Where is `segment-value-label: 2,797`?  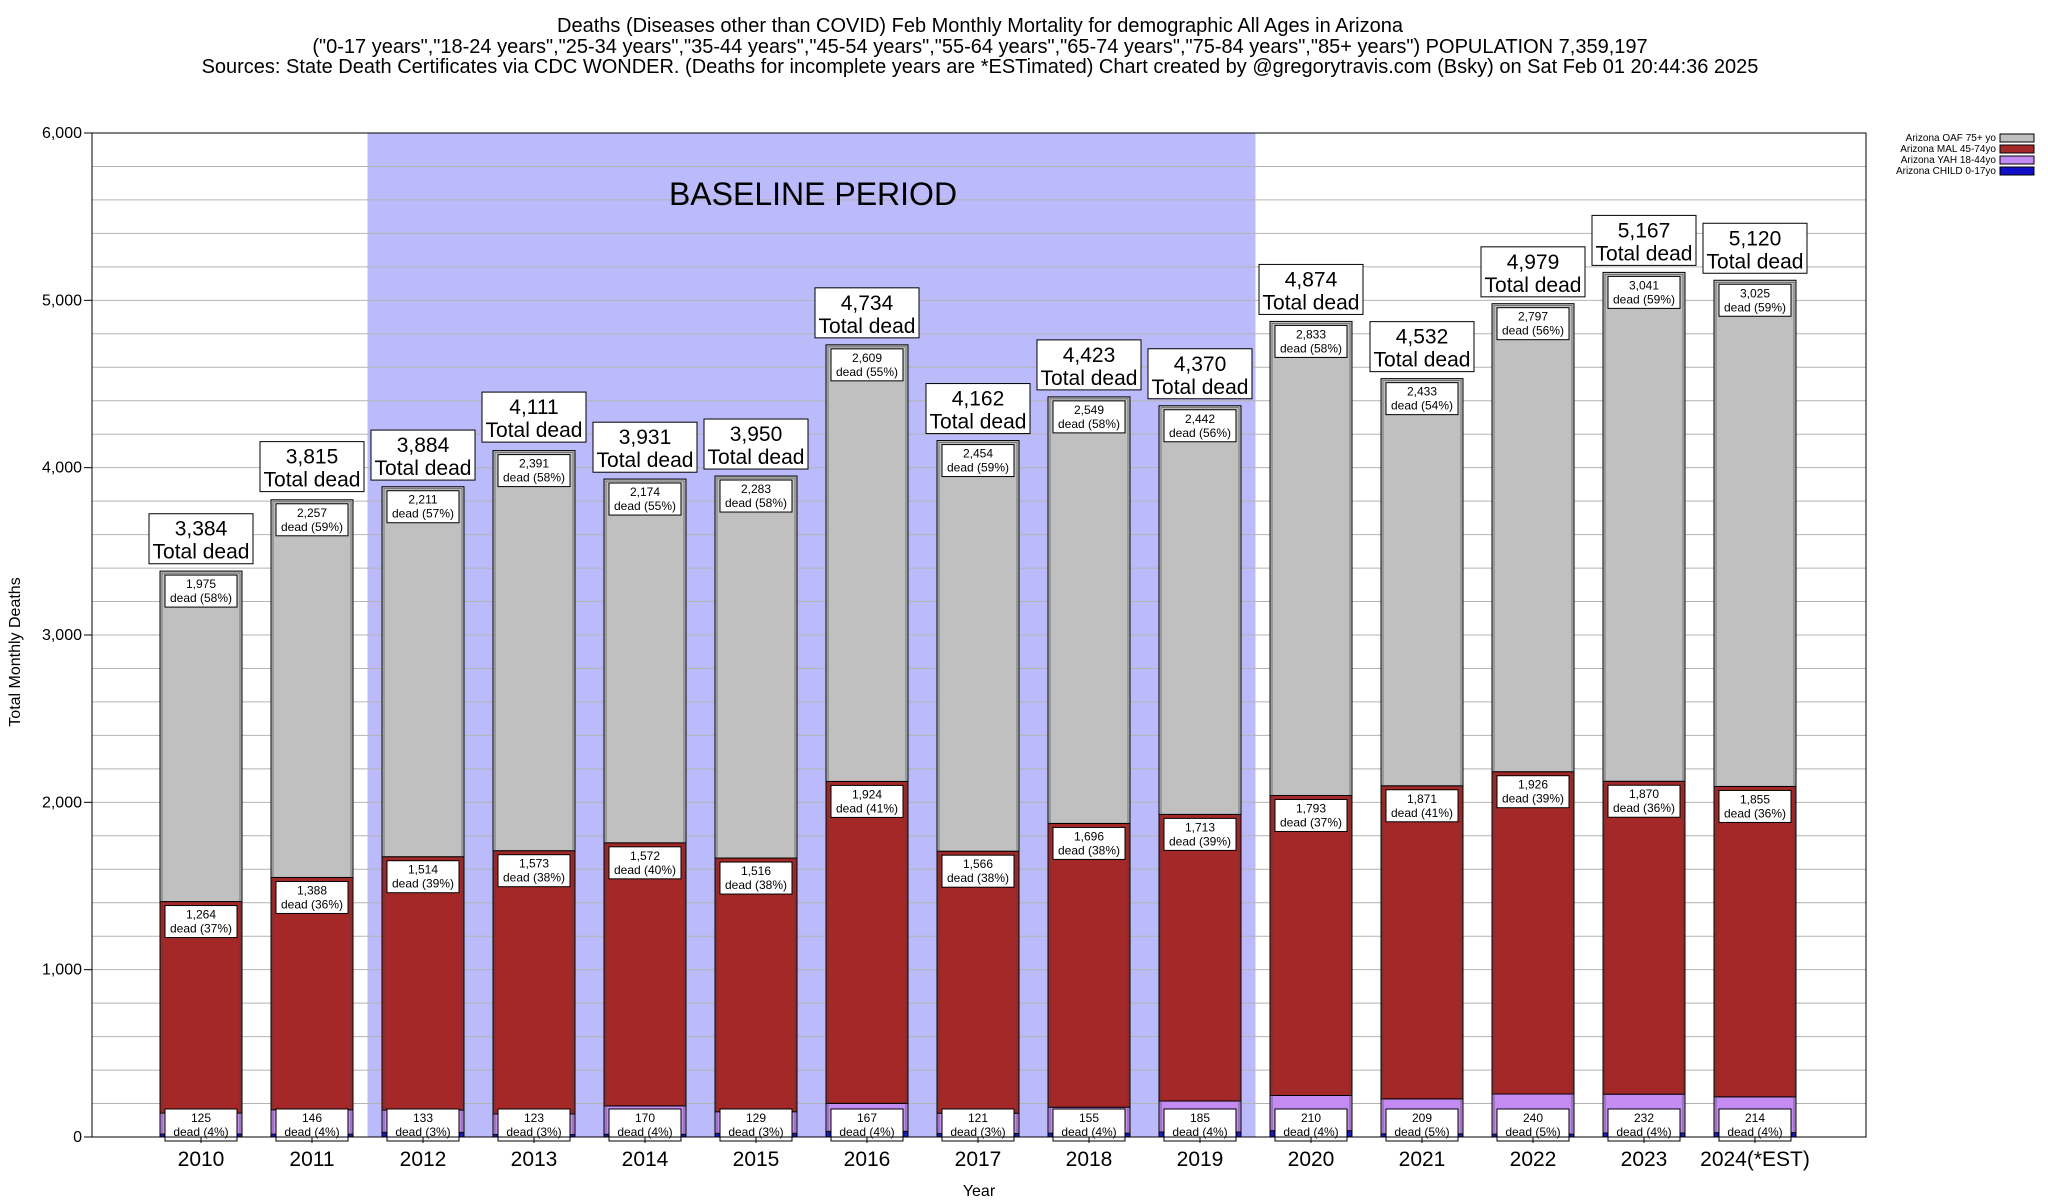 segment-value-label: 2,797 is located at coordinates (1533, 317).